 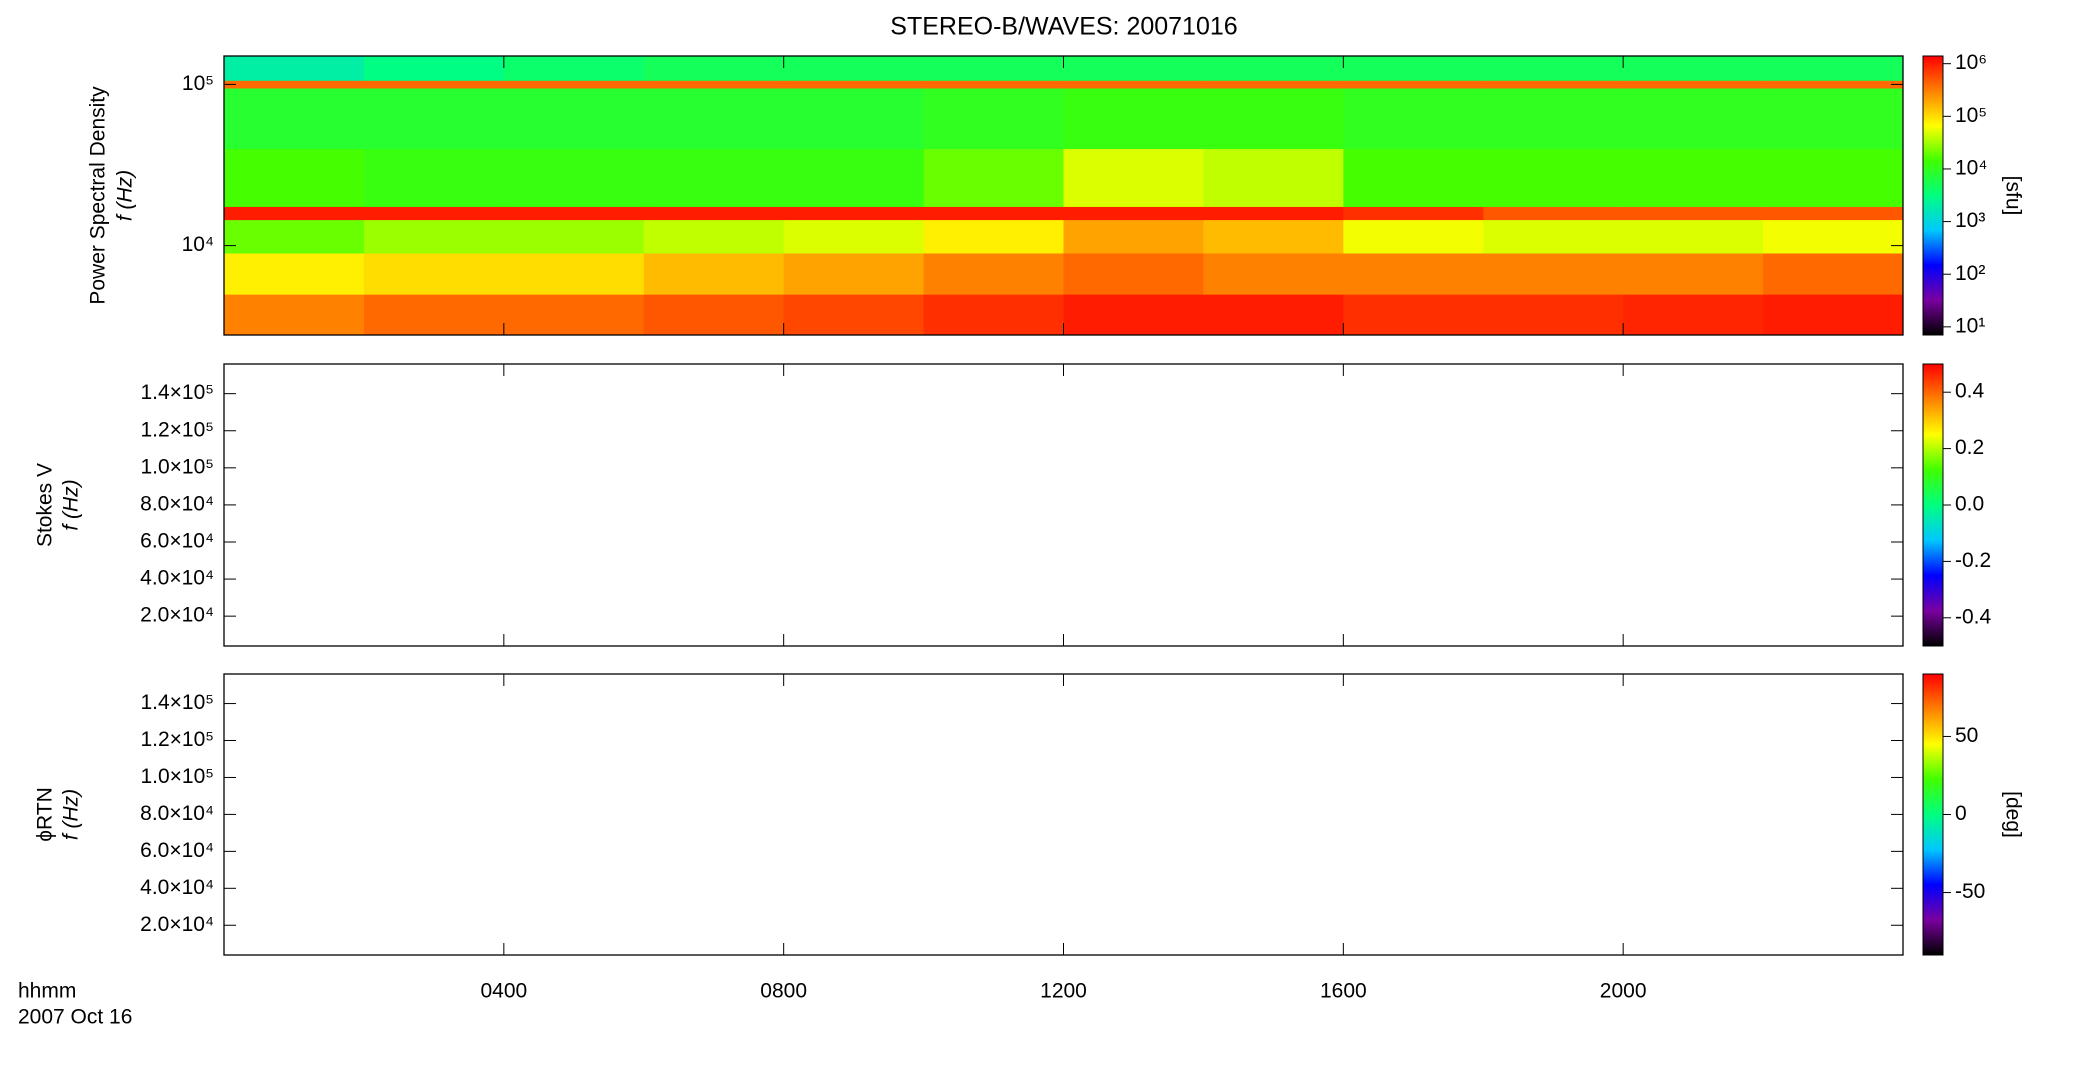 I want to click on y-tick-label: 6.0×10⁴, so click(x=177, y=541).